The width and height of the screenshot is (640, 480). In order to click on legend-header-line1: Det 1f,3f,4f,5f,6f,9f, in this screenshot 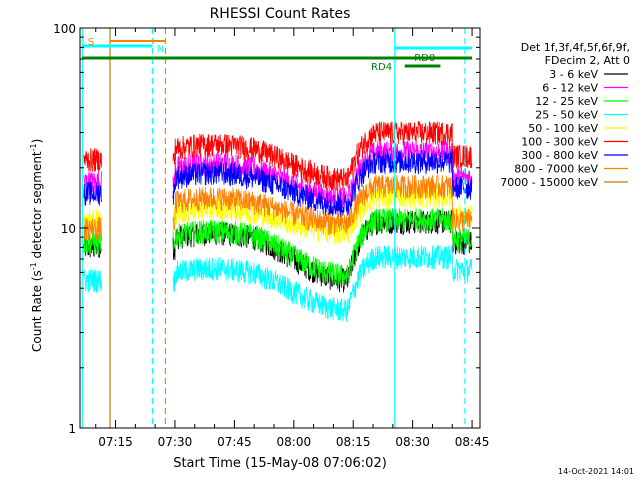, I will do `click(575, 47)`.